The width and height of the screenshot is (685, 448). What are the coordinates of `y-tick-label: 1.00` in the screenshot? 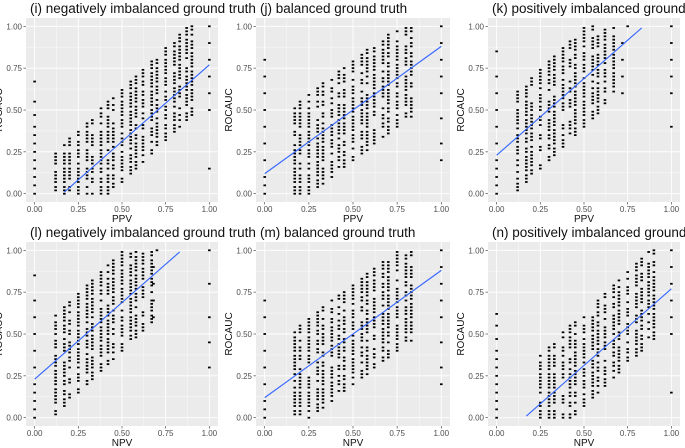 It's located at (244, 250).